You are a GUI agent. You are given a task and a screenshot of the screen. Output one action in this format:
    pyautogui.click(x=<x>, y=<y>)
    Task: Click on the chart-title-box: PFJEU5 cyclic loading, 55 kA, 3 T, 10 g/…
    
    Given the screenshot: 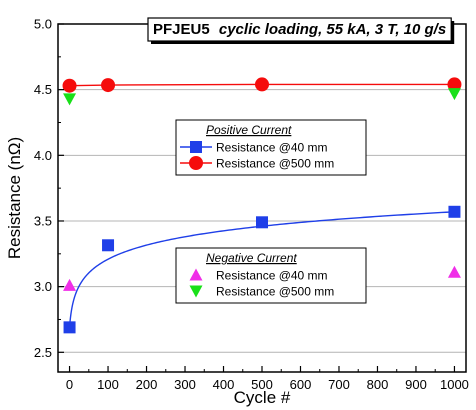 What is the action you would take?
    pyautogui.click(x=301, y=30)
    